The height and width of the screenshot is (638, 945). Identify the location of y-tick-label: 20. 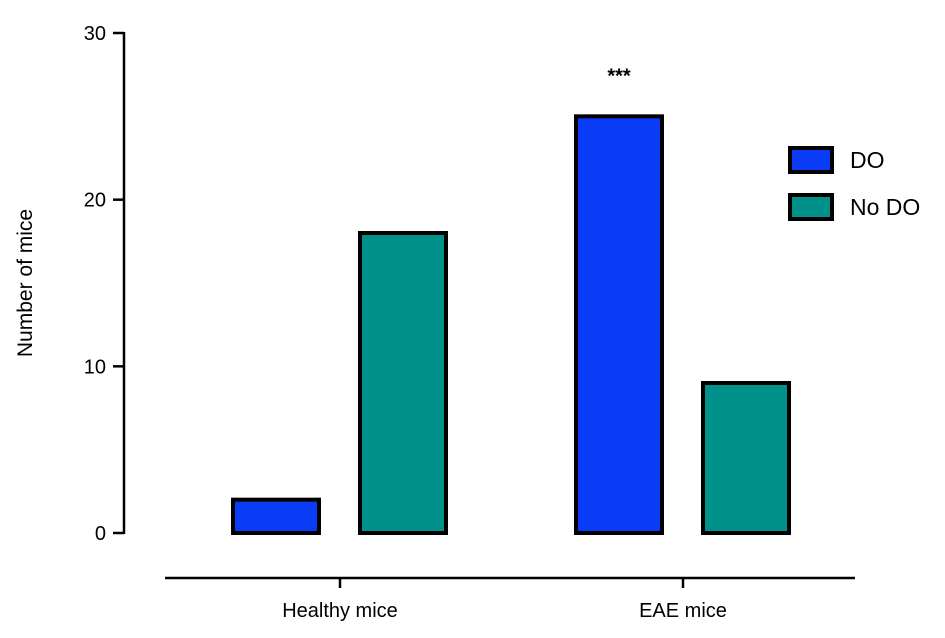
(95, 201).